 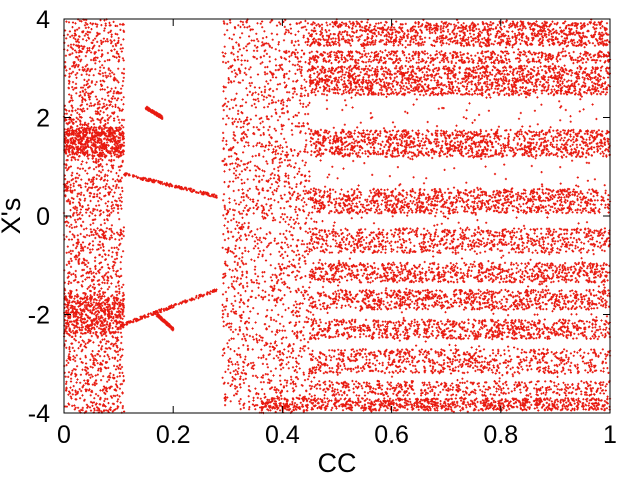 What do you see at coordinates (610, 435) in the screenshot?
I see `x-tick-label: 1` at bounding box center [610, 435].